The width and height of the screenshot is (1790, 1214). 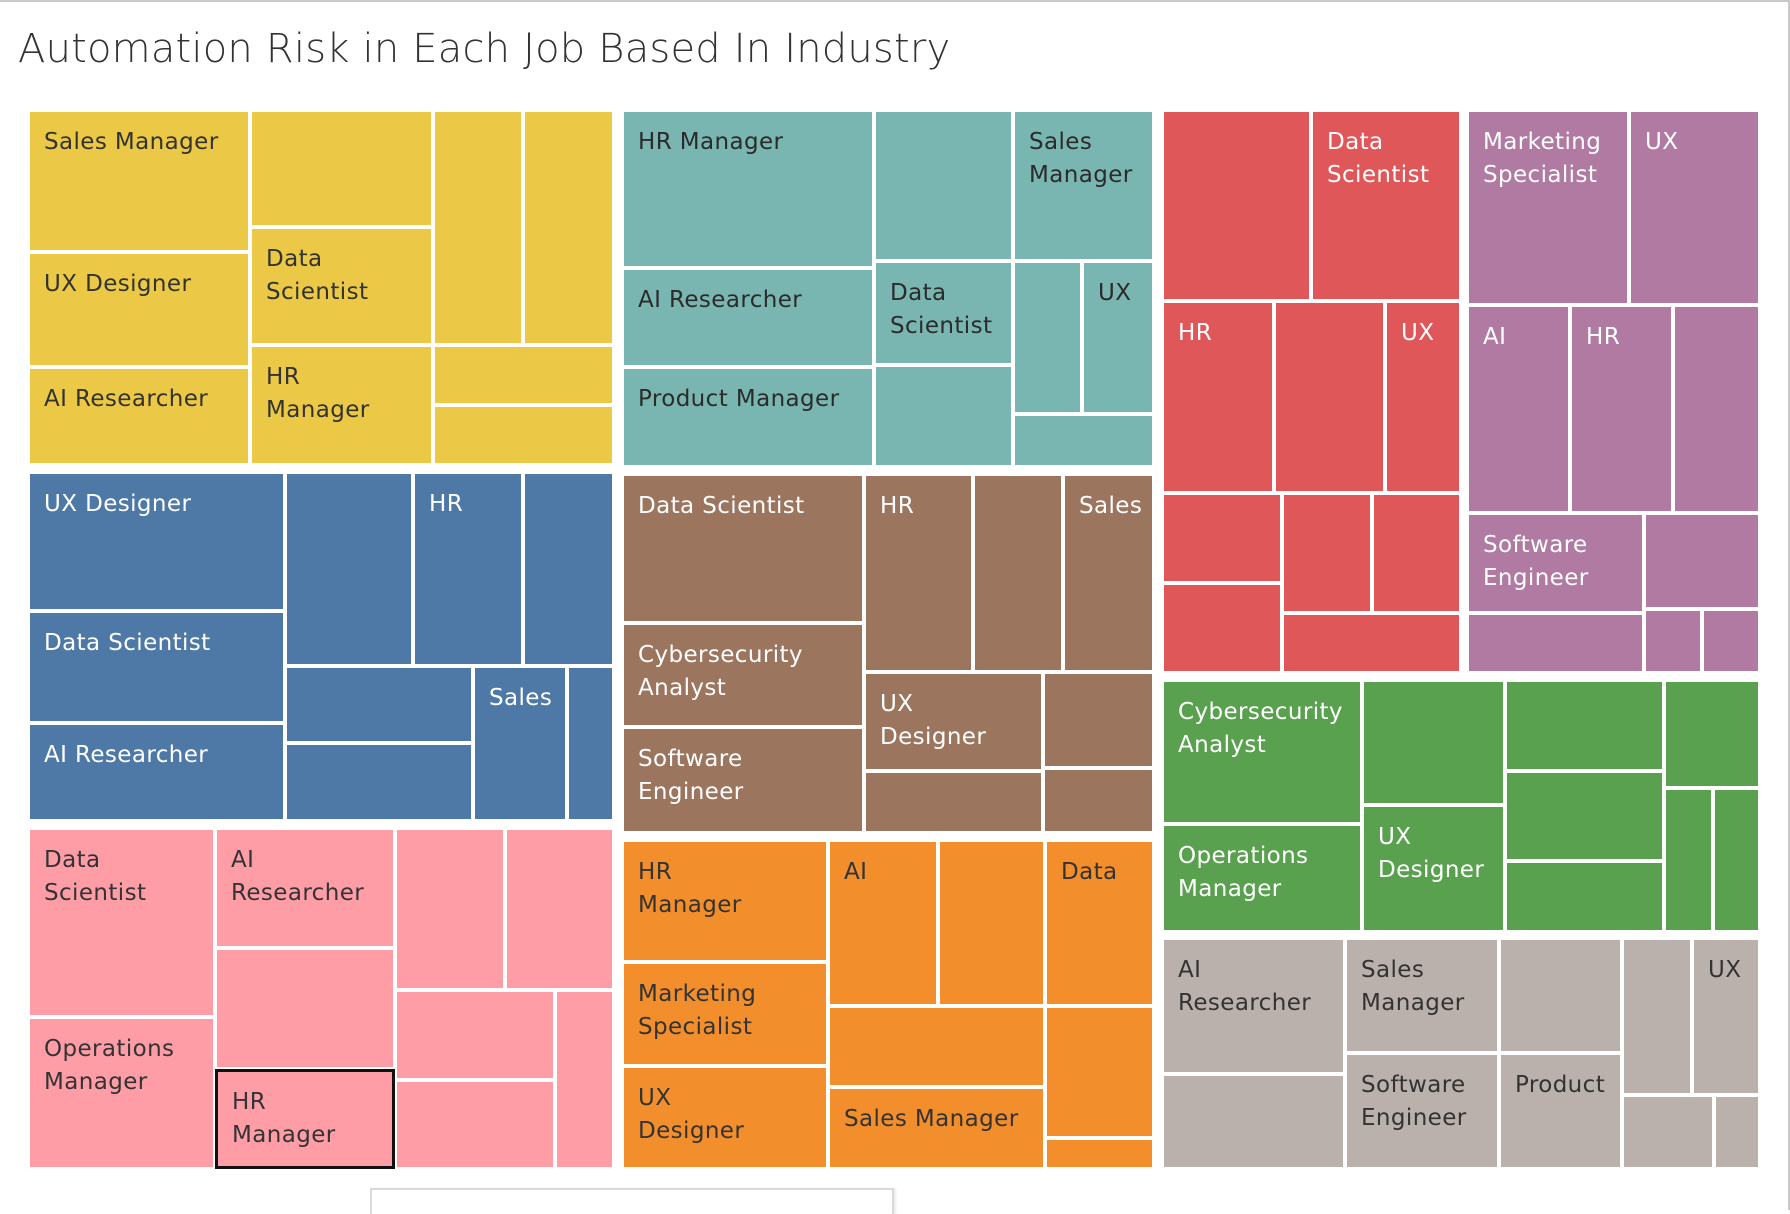 I want to click on treemap-cell-product: Product, so click(x=1560, y=1111).